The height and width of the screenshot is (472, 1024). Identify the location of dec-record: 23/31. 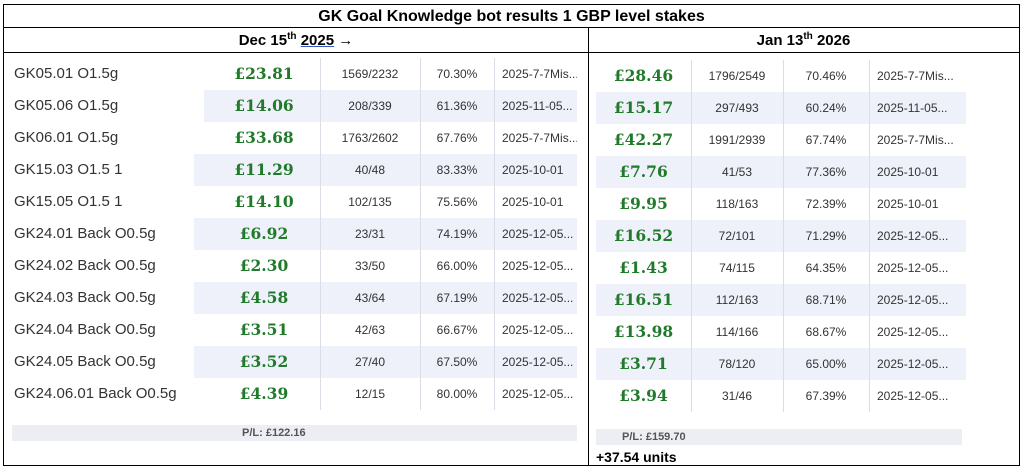
(370, 234).